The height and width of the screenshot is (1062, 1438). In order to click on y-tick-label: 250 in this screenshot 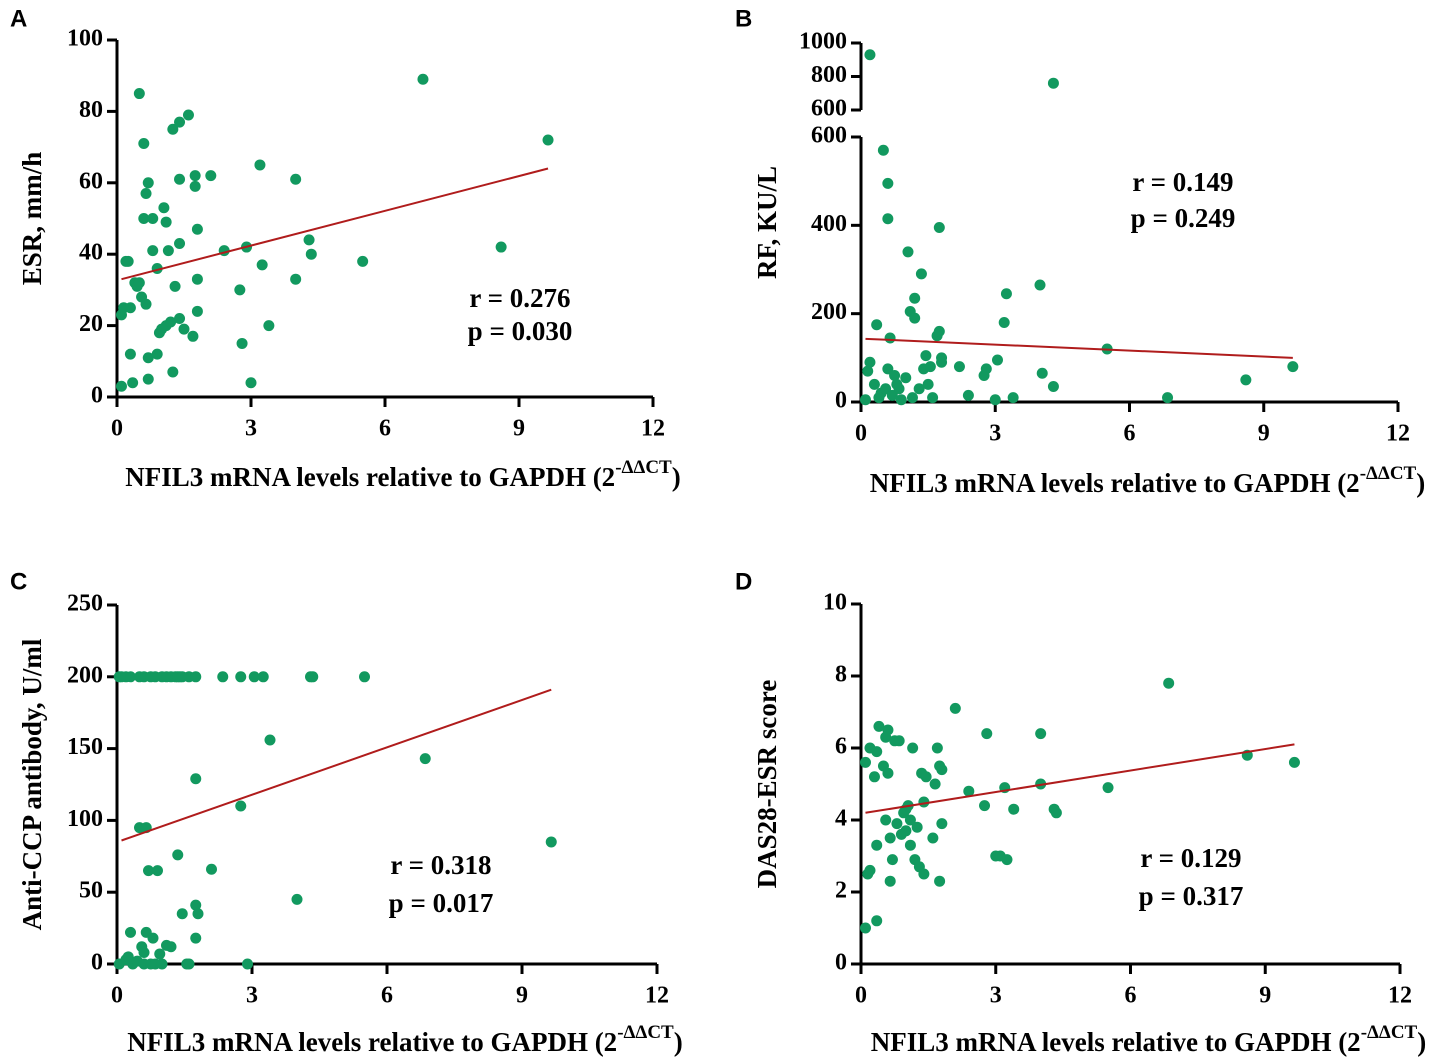, I will do `click(85, 604)`.